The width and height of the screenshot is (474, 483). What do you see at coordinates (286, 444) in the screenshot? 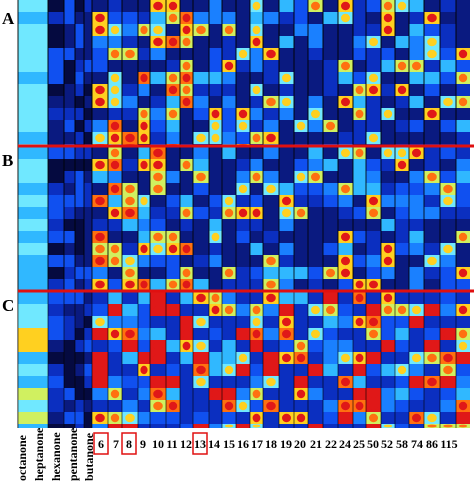
I see `column-label: 19` at bounding box center [286, 444].